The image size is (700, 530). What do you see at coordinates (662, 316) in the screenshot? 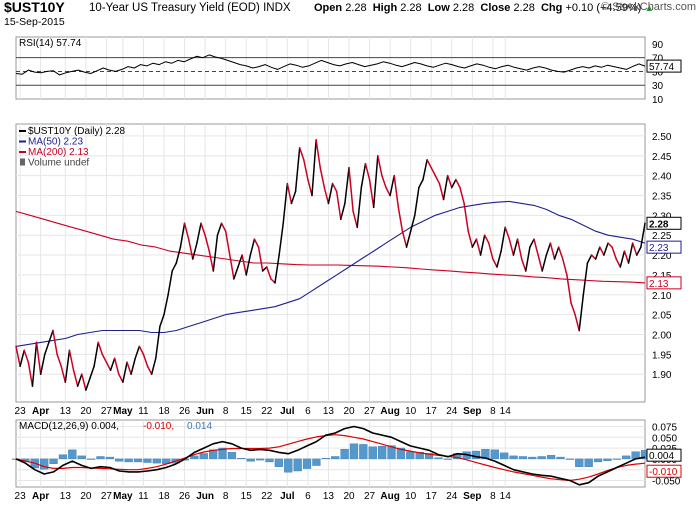
I see `price-tick-9: 2.05` at bounding box center [662, 316].